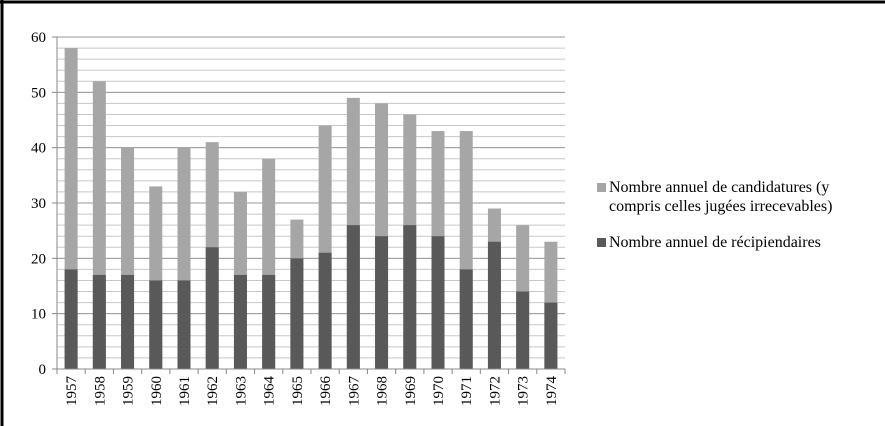 The height and width of the screenshot is (426, 885). Describe the element at coordinates (298, 391) in the screenshot. I see `x-tick-label: 1965` at that location.